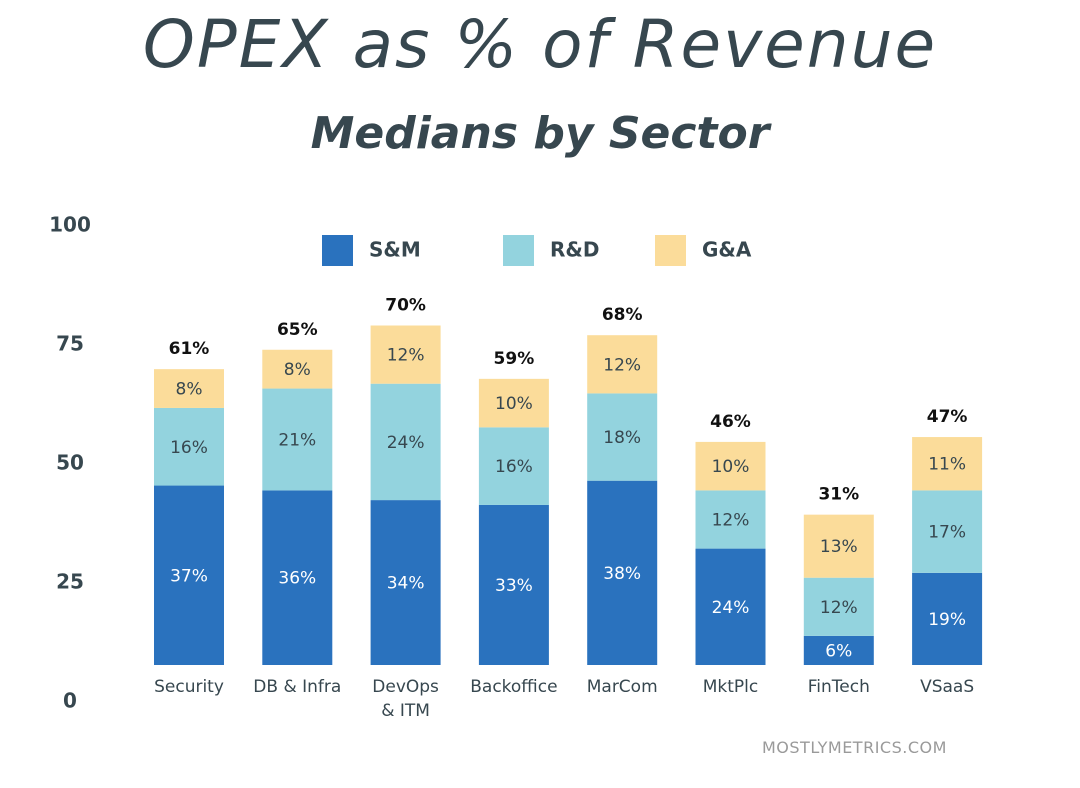 Image resolution: width=1080 pixels, height=788 pixels. I want to click on y-tick-label: 50, so click(70, 463).